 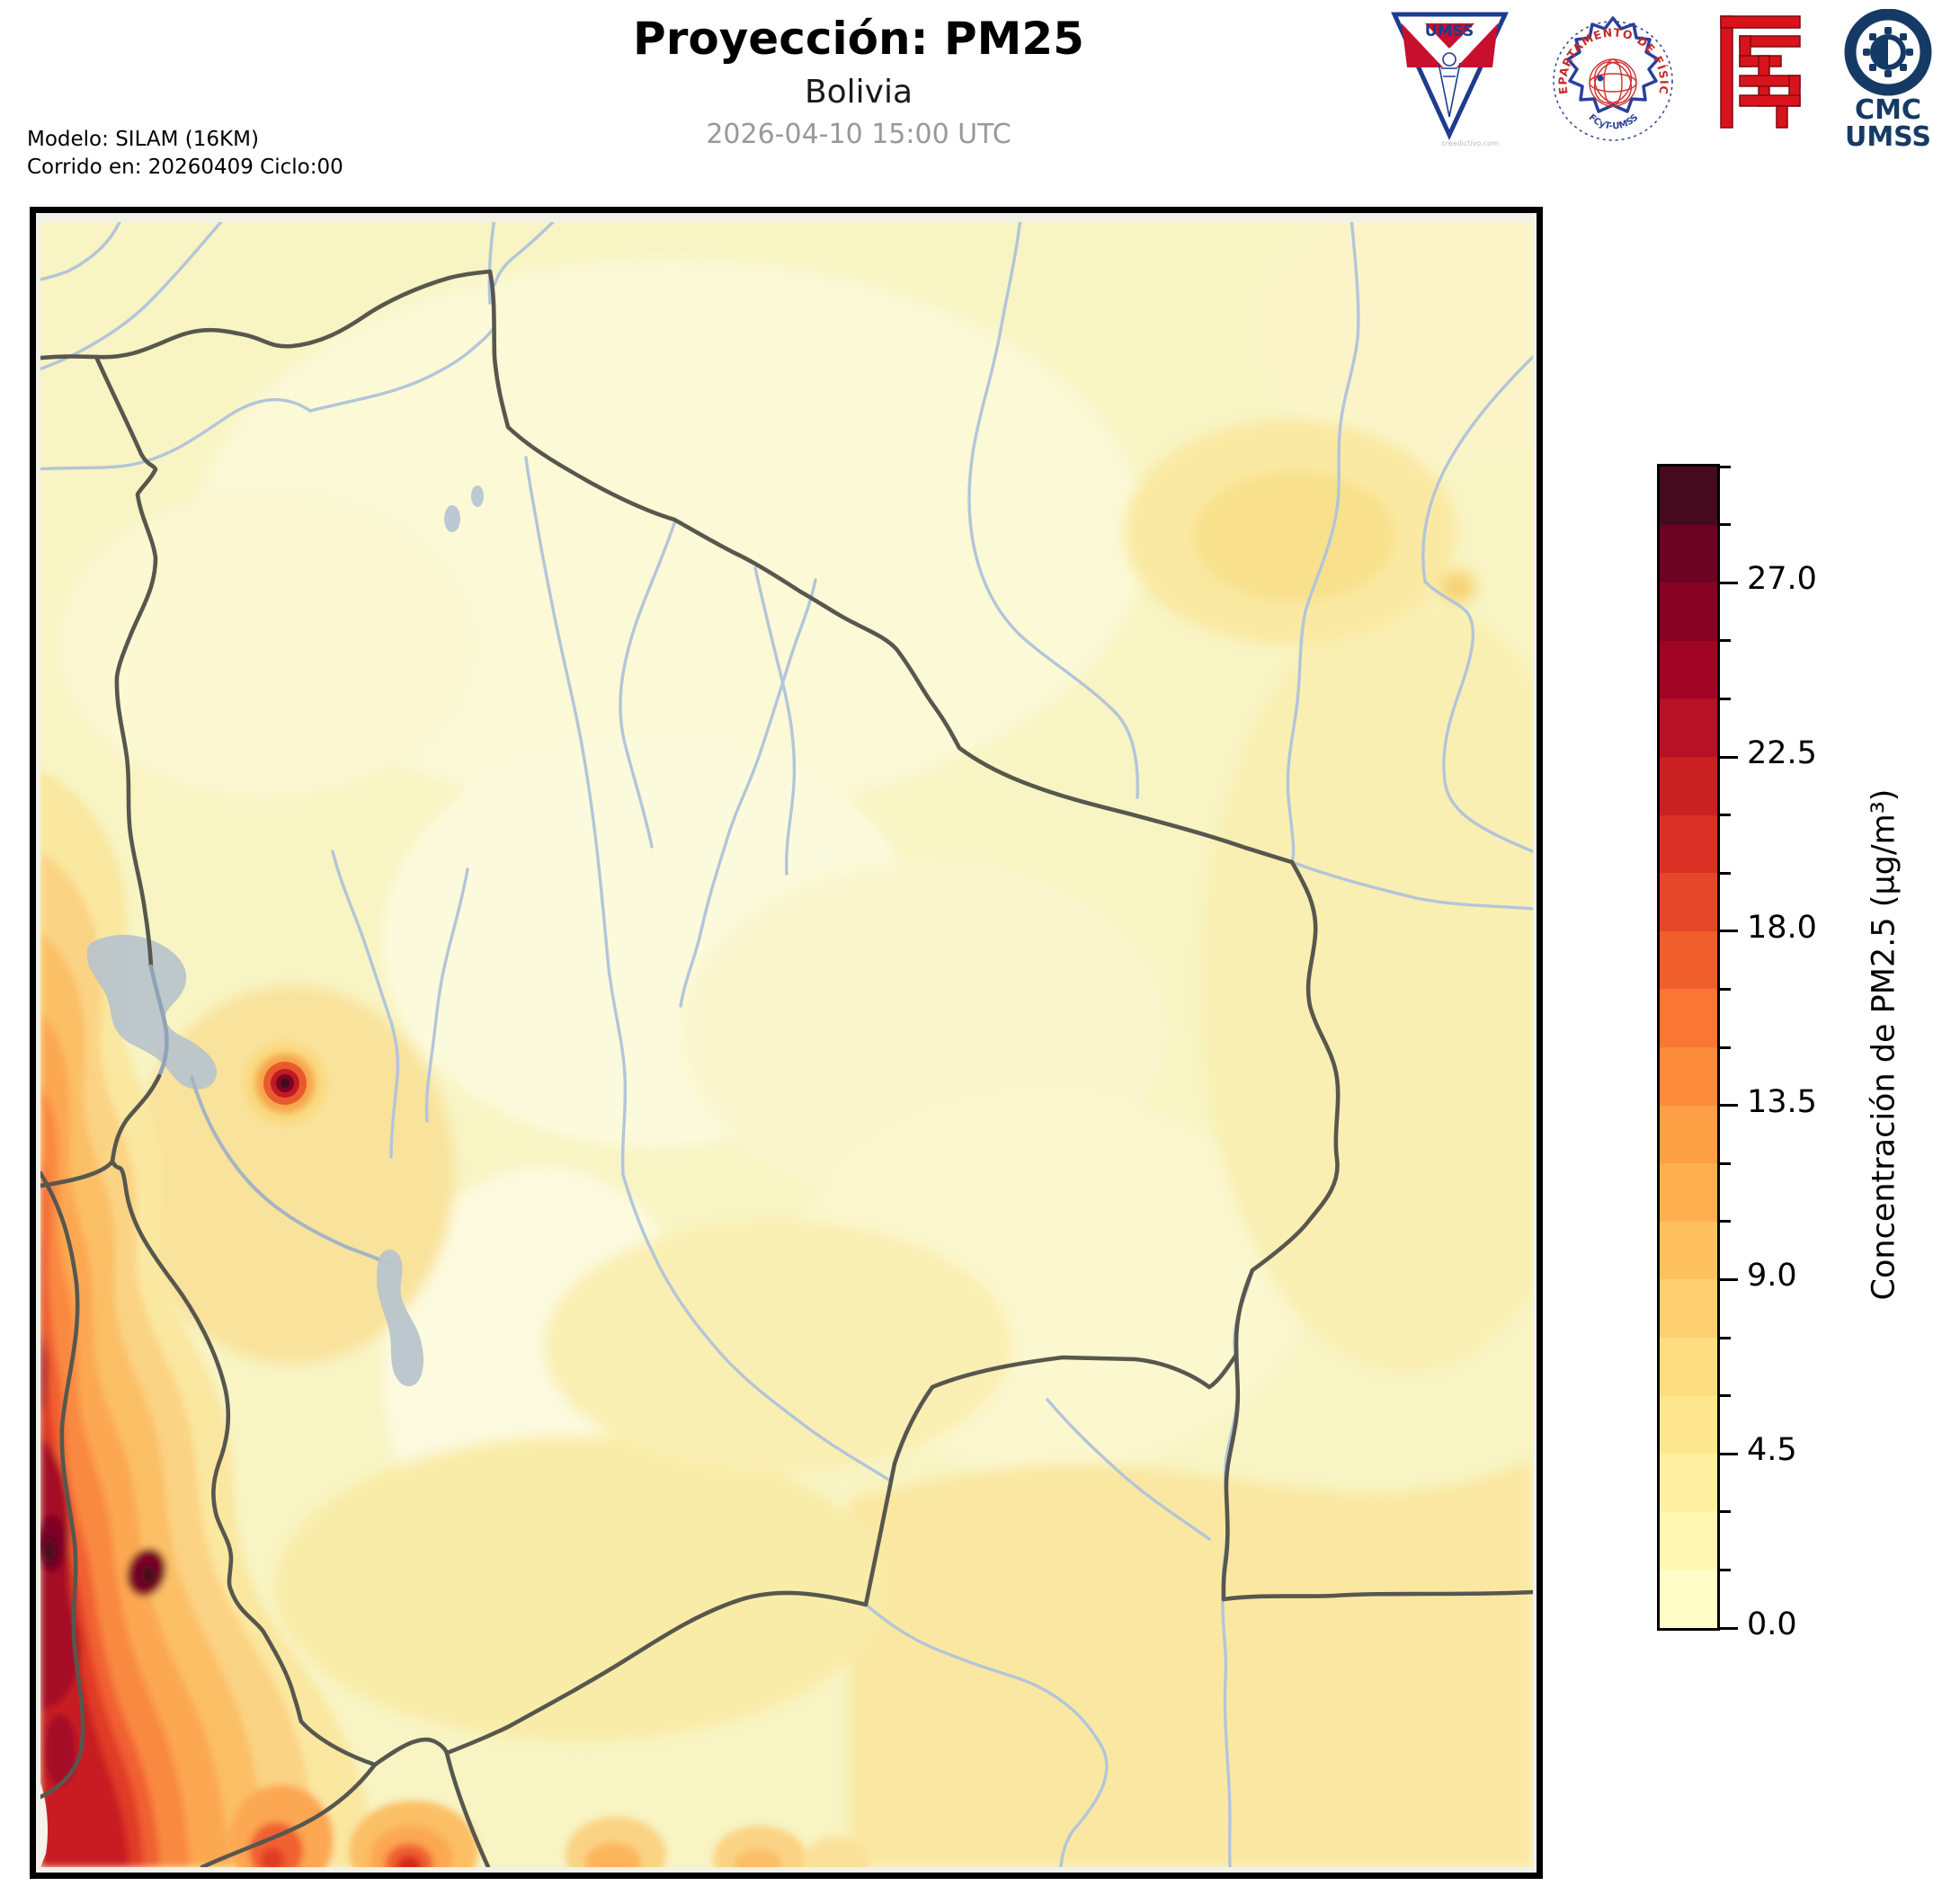 I want to click on colorbar, so click(x=1688, y=1047).